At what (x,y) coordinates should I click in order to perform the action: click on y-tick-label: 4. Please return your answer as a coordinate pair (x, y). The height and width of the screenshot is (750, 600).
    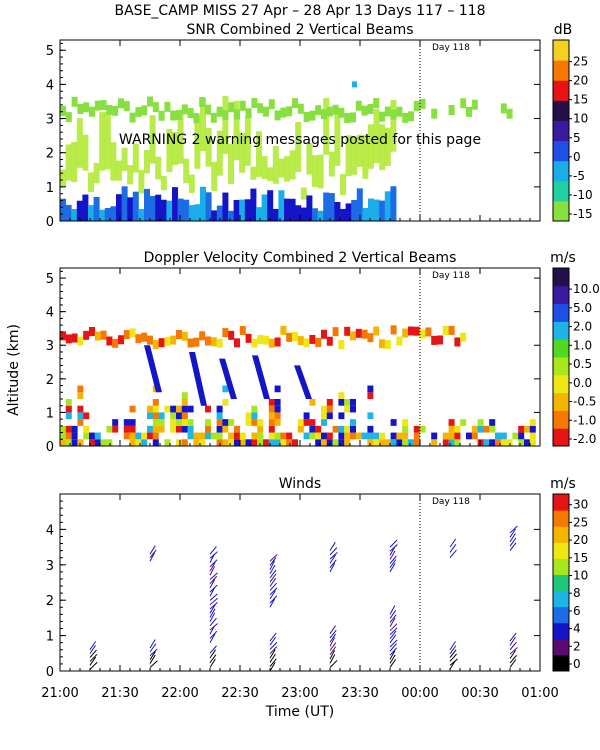
    Looking at the image, I should click on (50, 313).